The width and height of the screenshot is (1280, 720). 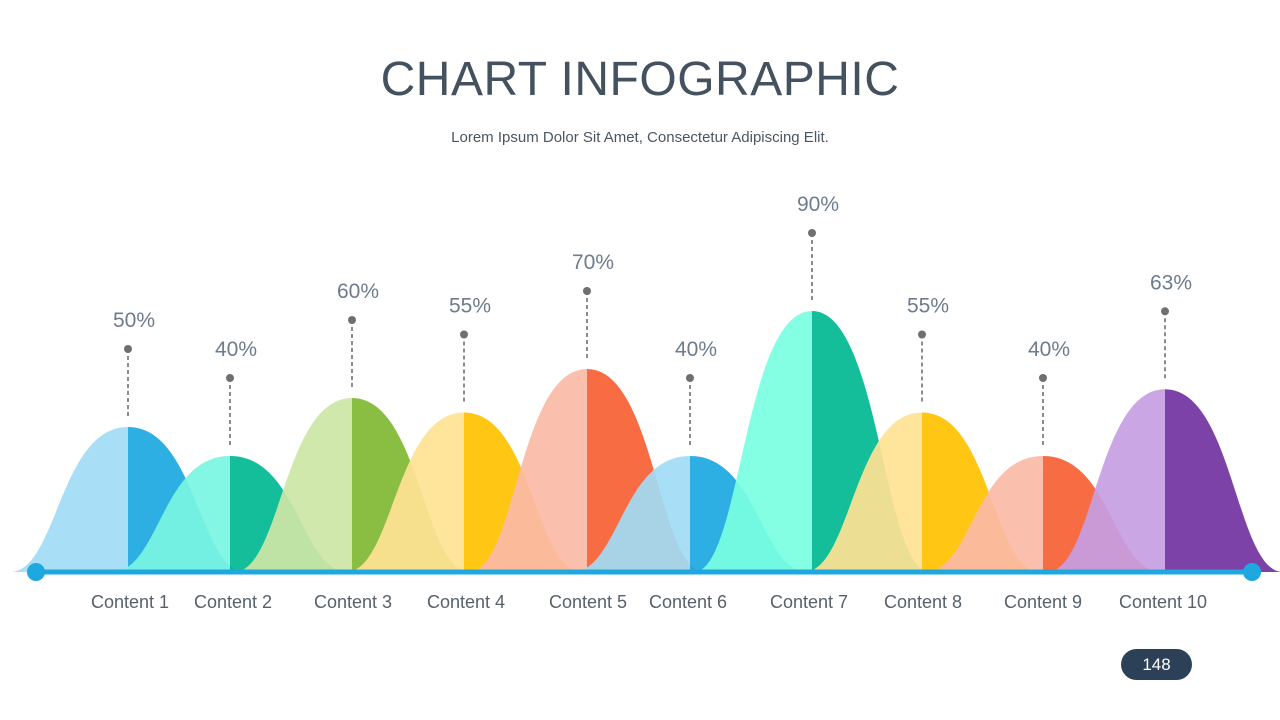 What do you see at coordinates (236, 349) in the screenshot?
I see `value-label-2: 40%` at bounding box center [236, 349].